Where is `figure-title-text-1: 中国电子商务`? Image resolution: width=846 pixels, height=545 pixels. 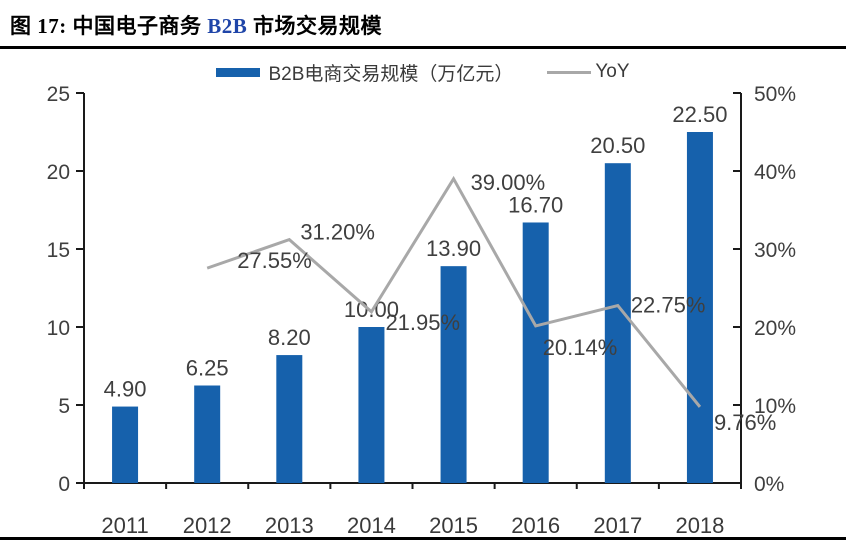 figure-title-text-1: 中国电子商务 is located at coordinates (137, 26).